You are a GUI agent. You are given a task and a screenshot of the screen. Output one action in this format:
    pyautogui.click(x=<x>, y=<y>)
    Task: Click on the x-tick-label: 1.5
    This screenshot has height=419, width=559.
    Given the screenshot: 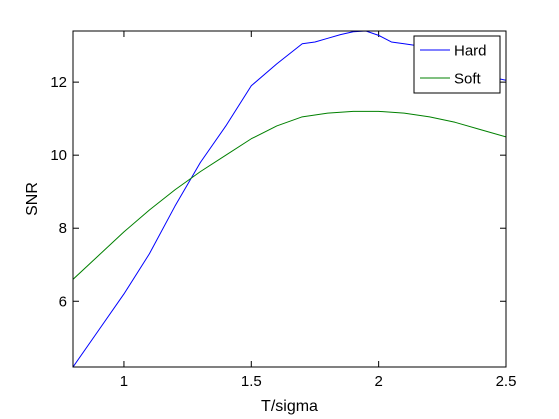 What is the action you would take?
    pyautogui.click(x=251, y=381)
    